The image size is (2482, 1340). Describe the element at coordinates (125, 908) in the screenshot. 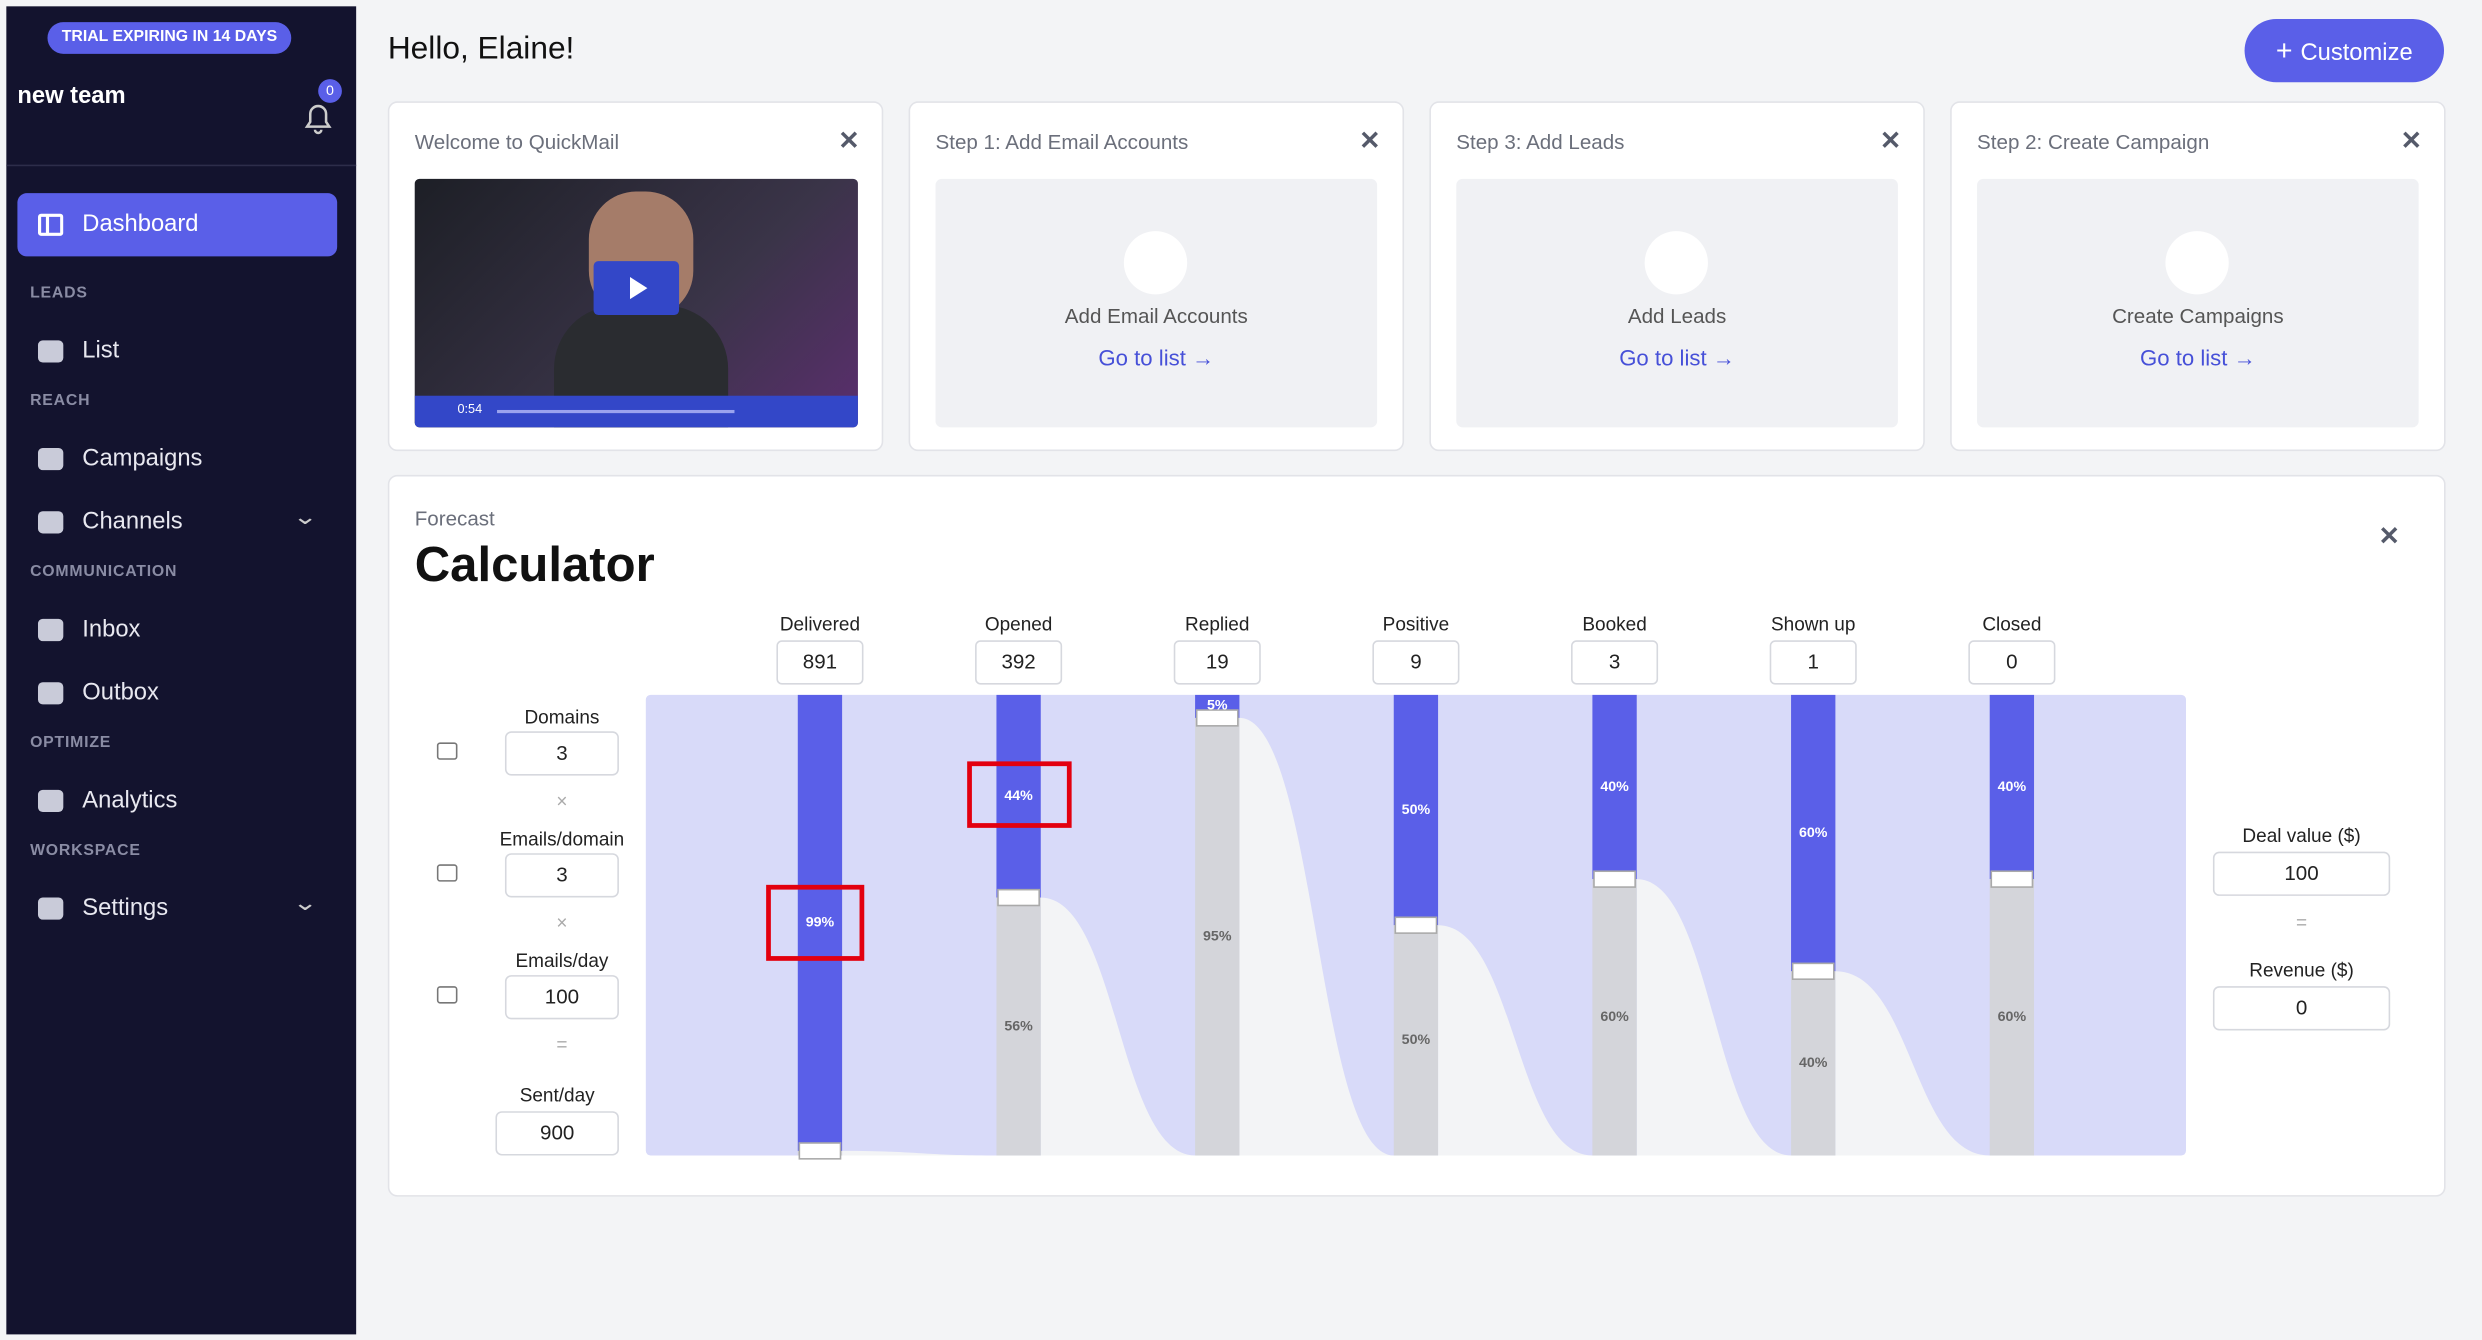

I see `nav-label: Settings` at that location.